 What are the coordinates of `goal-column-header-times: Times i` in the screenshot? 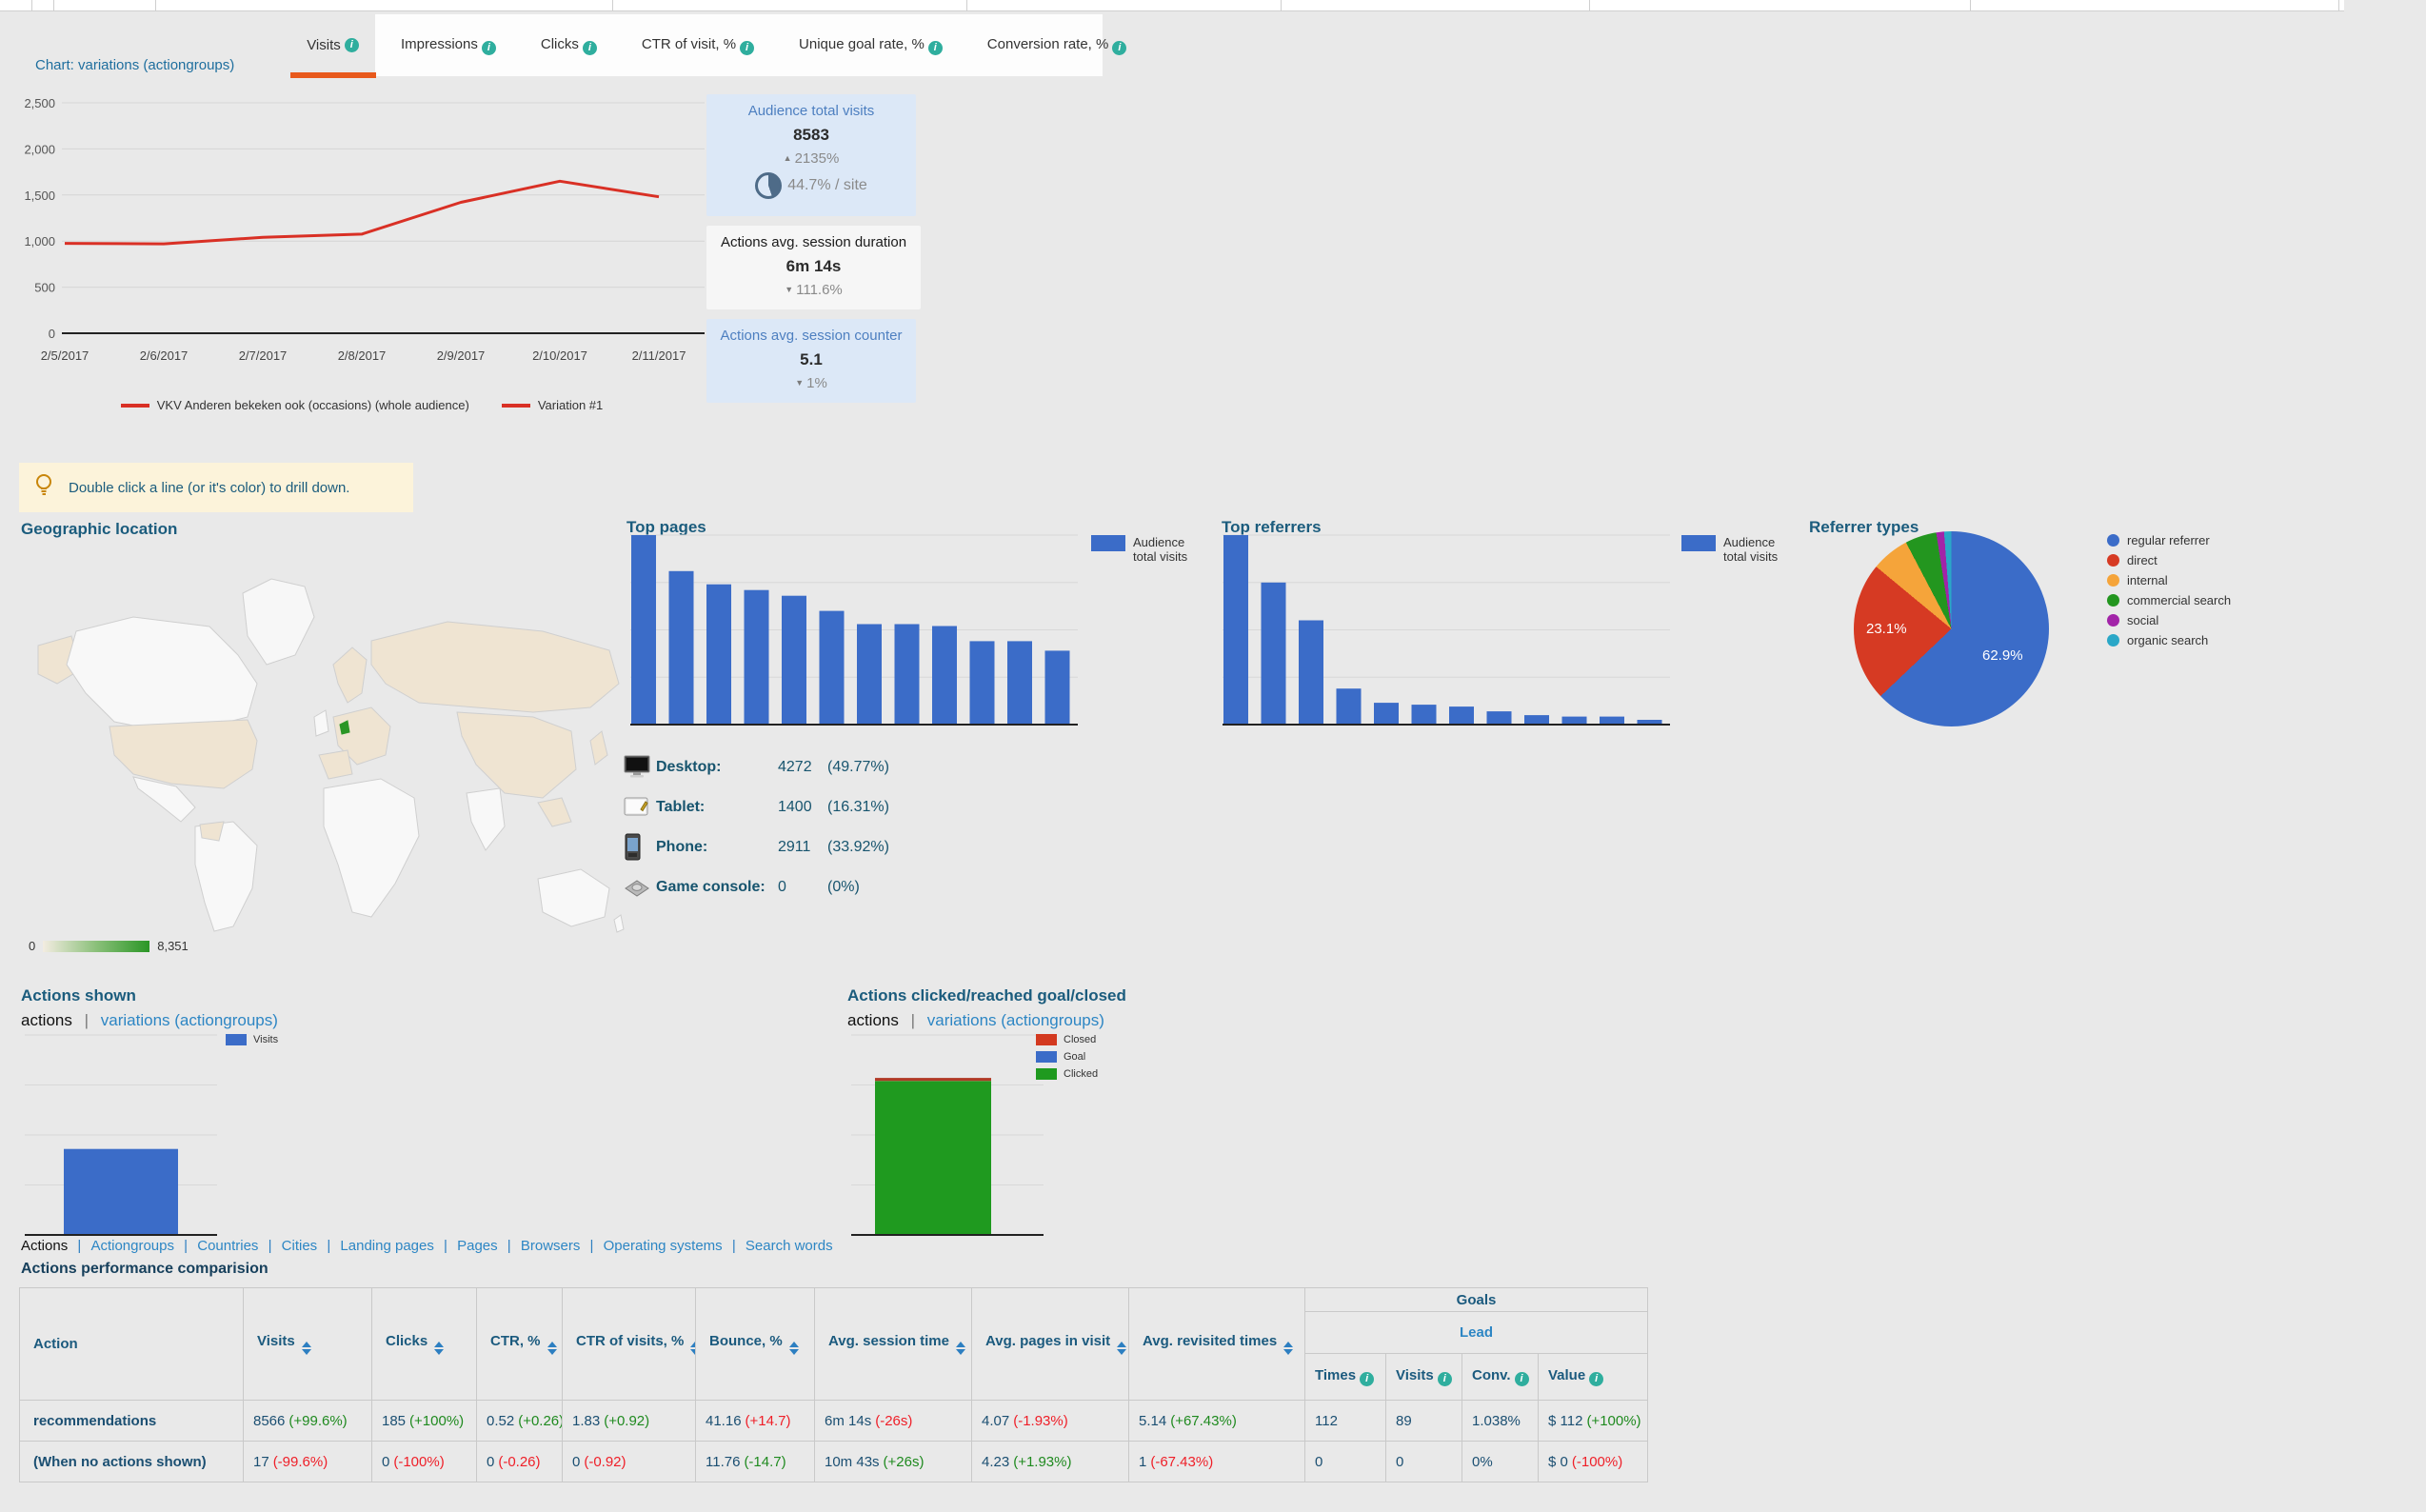 It's located at (1345, 1377).